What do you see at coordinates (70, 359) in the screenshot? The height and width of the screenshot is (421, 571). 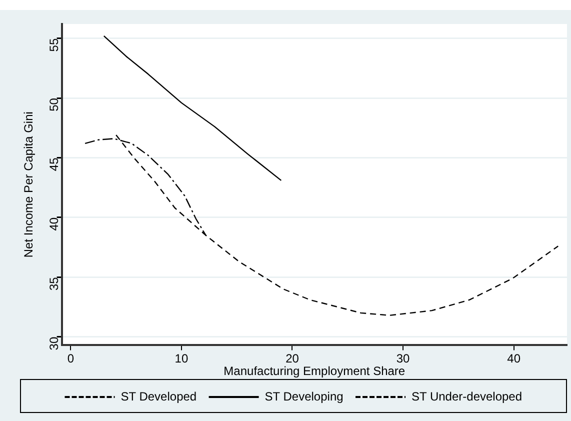 I see `x-tick-label: 0` at bounding box center [70, 359].